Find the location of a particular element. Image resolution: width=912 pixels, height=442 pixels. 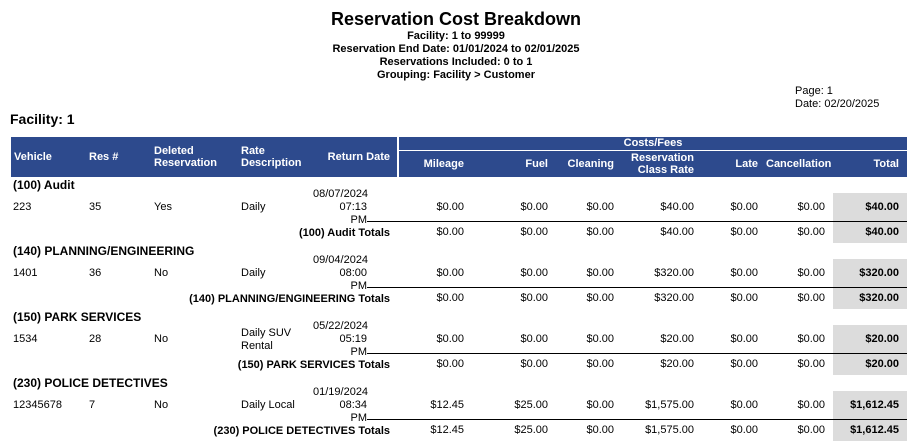

group-totals-label: (100) Audit Totals is located at coordinates (344, 232).